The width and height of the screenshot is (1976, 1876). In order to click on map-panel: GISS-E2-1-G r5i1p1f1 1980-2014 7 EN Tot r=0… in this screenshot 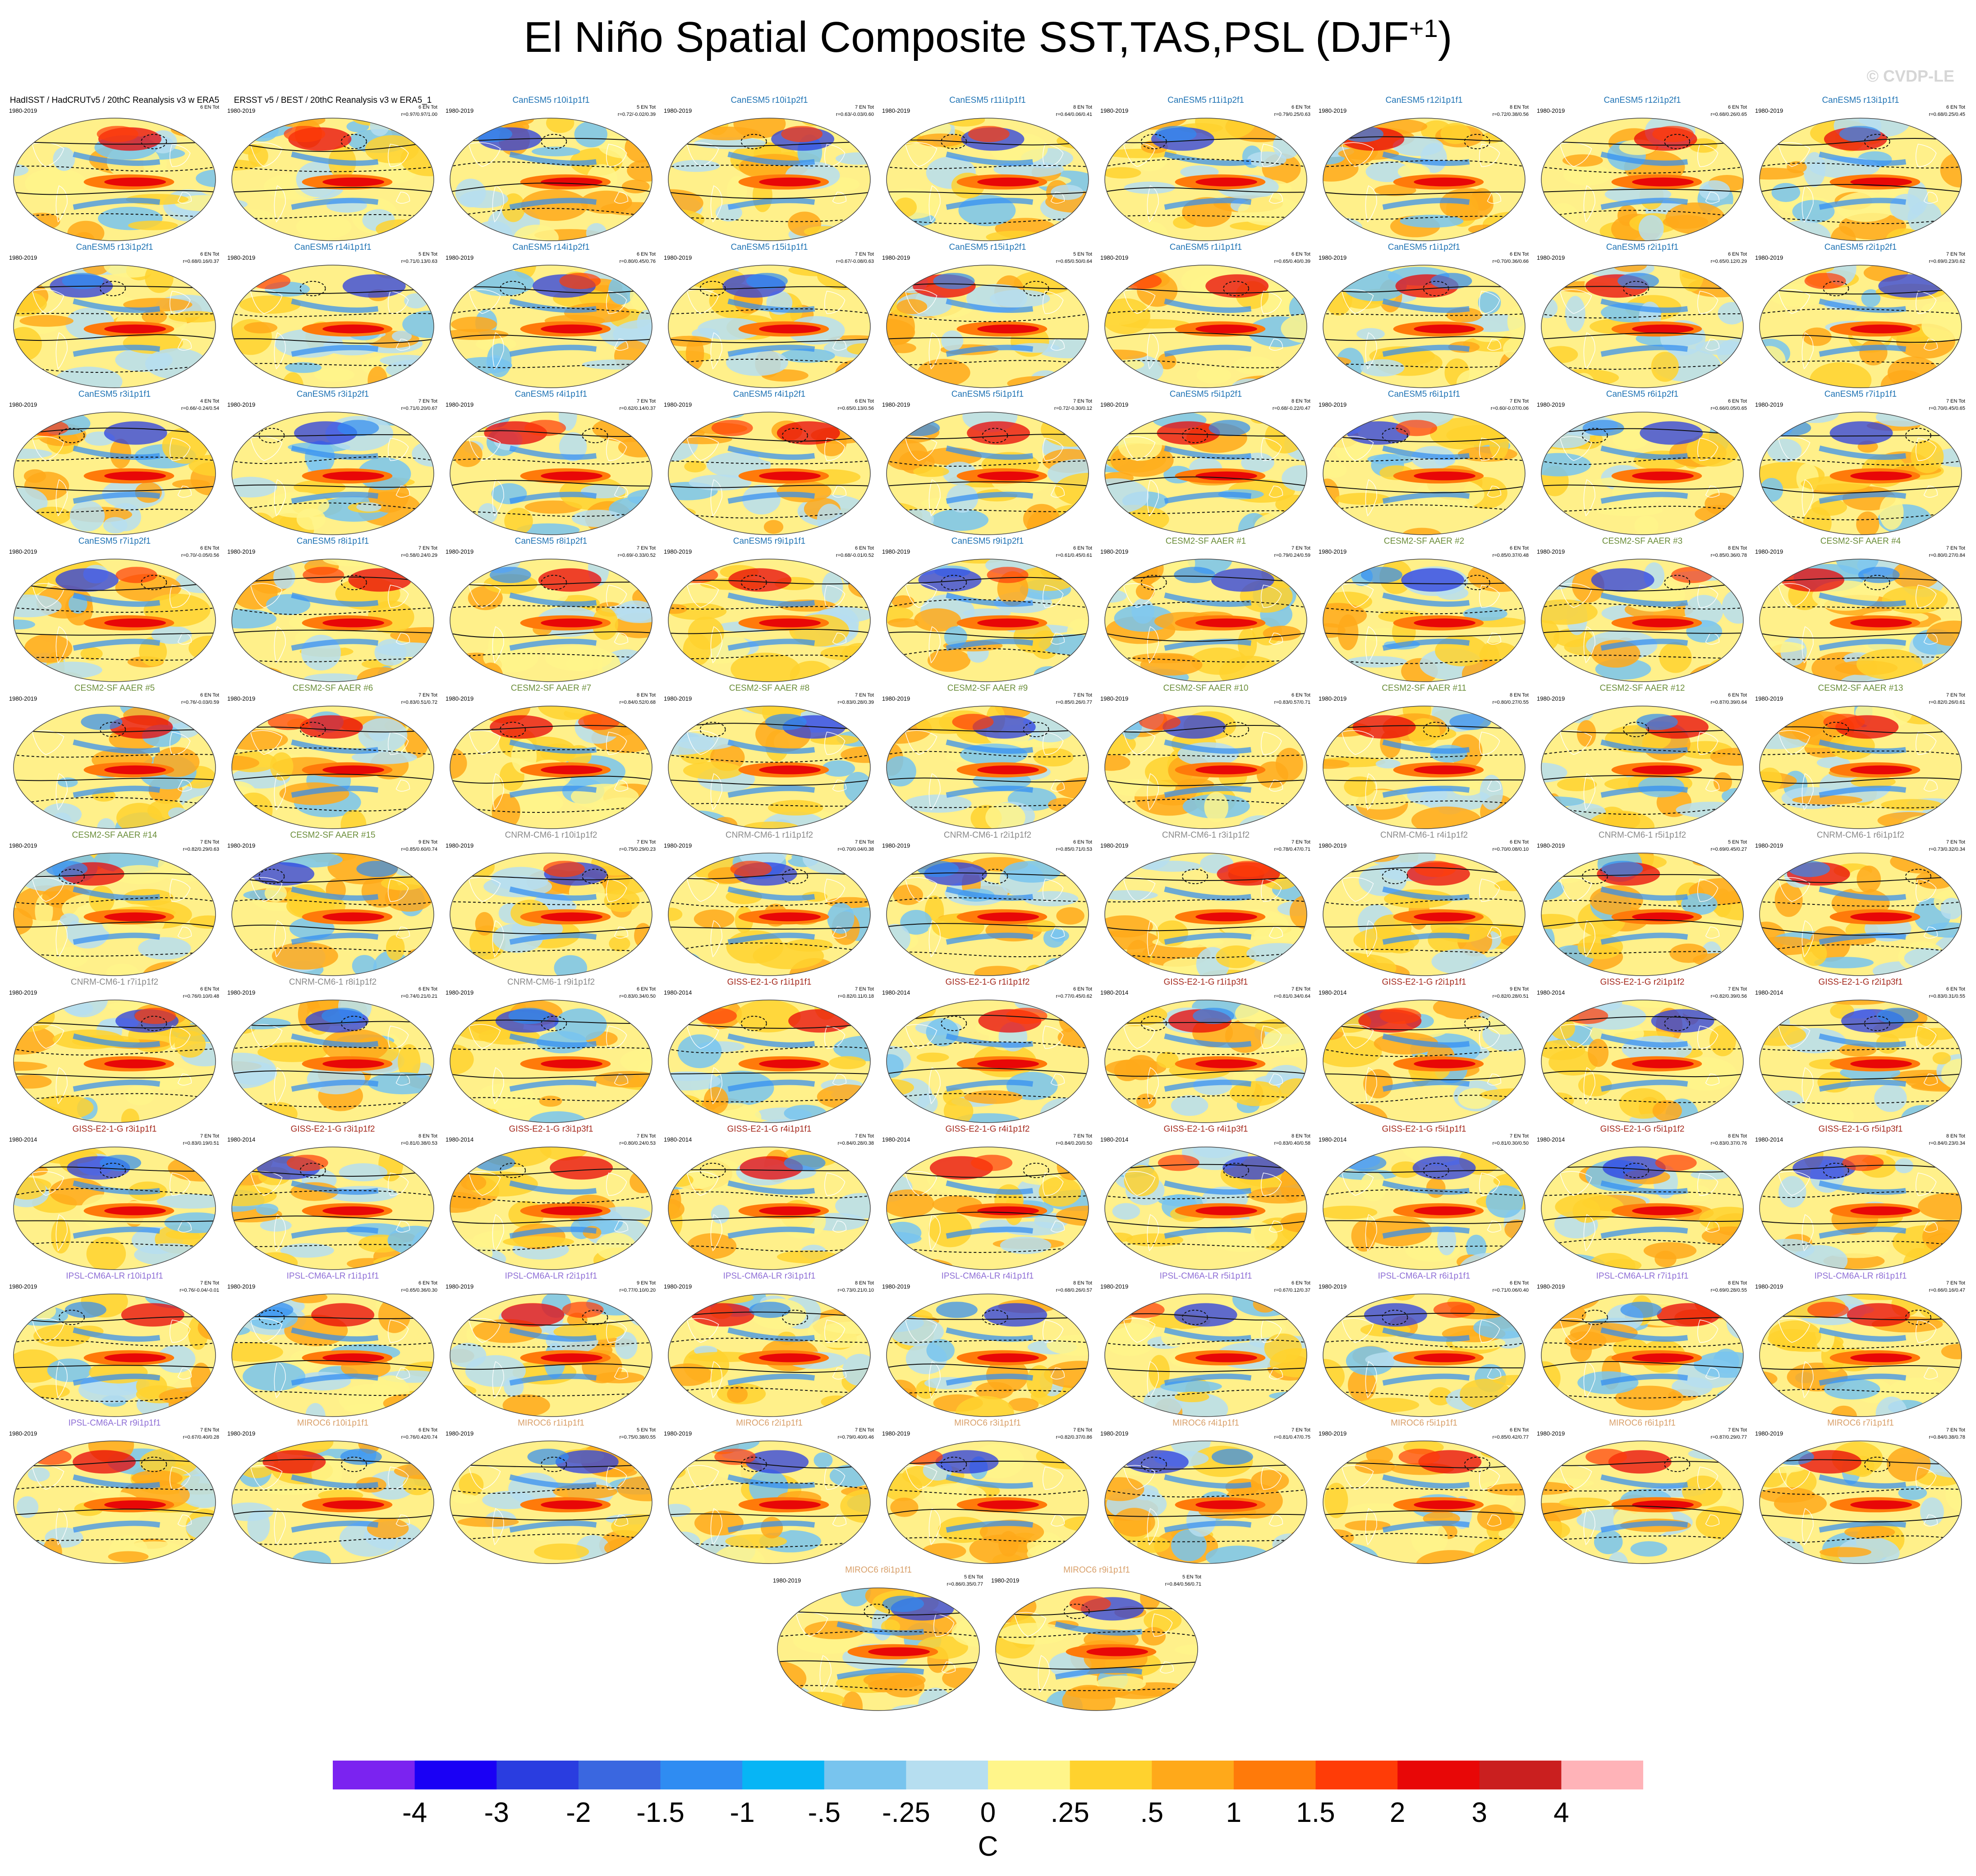, I will do `click(1424, 1198)`.